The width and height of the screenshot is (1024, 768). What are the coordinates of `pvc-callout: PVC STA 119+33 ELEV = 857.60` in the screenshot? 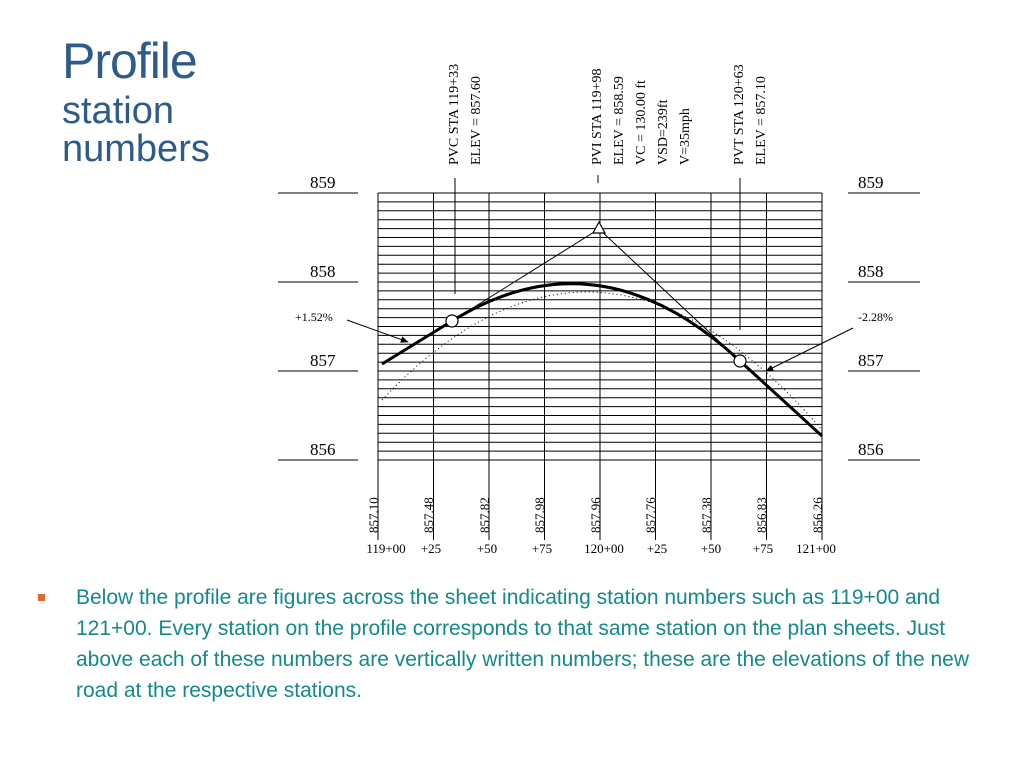 It's located at (465, 114).